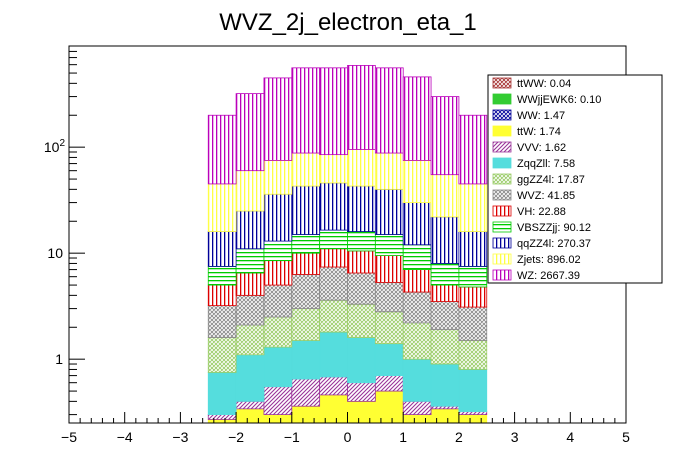 The width and height of the screenshot is (696, 472). What do you see at coordinates (533, 163) in the screenshot?
I see `legend-item-zqqzll: ZqqZll: 7.58` at bounding box center [533, 163].